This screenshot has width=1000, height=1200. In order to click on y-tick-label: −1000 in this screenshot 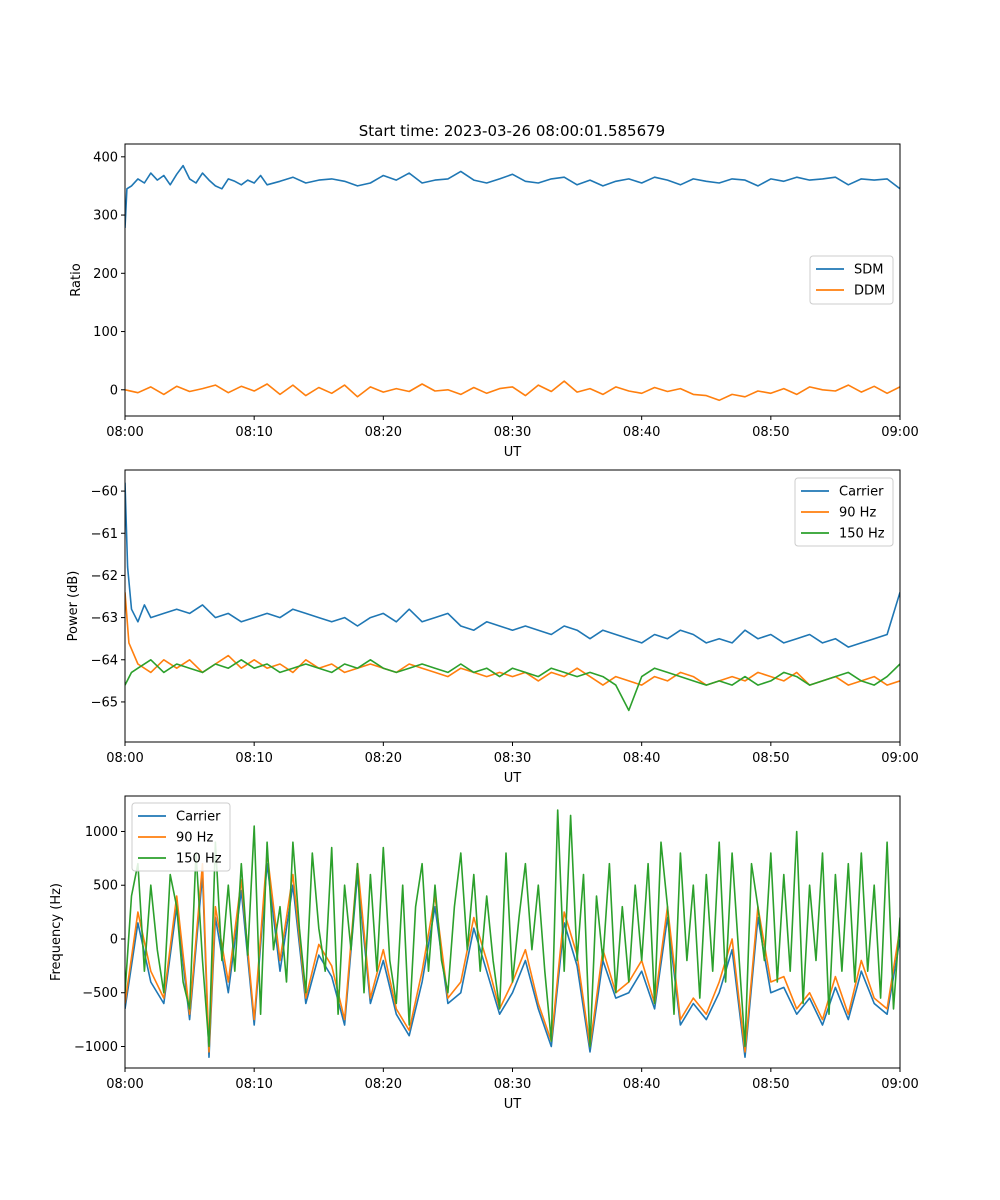, I will do `click(96, 1047)`.